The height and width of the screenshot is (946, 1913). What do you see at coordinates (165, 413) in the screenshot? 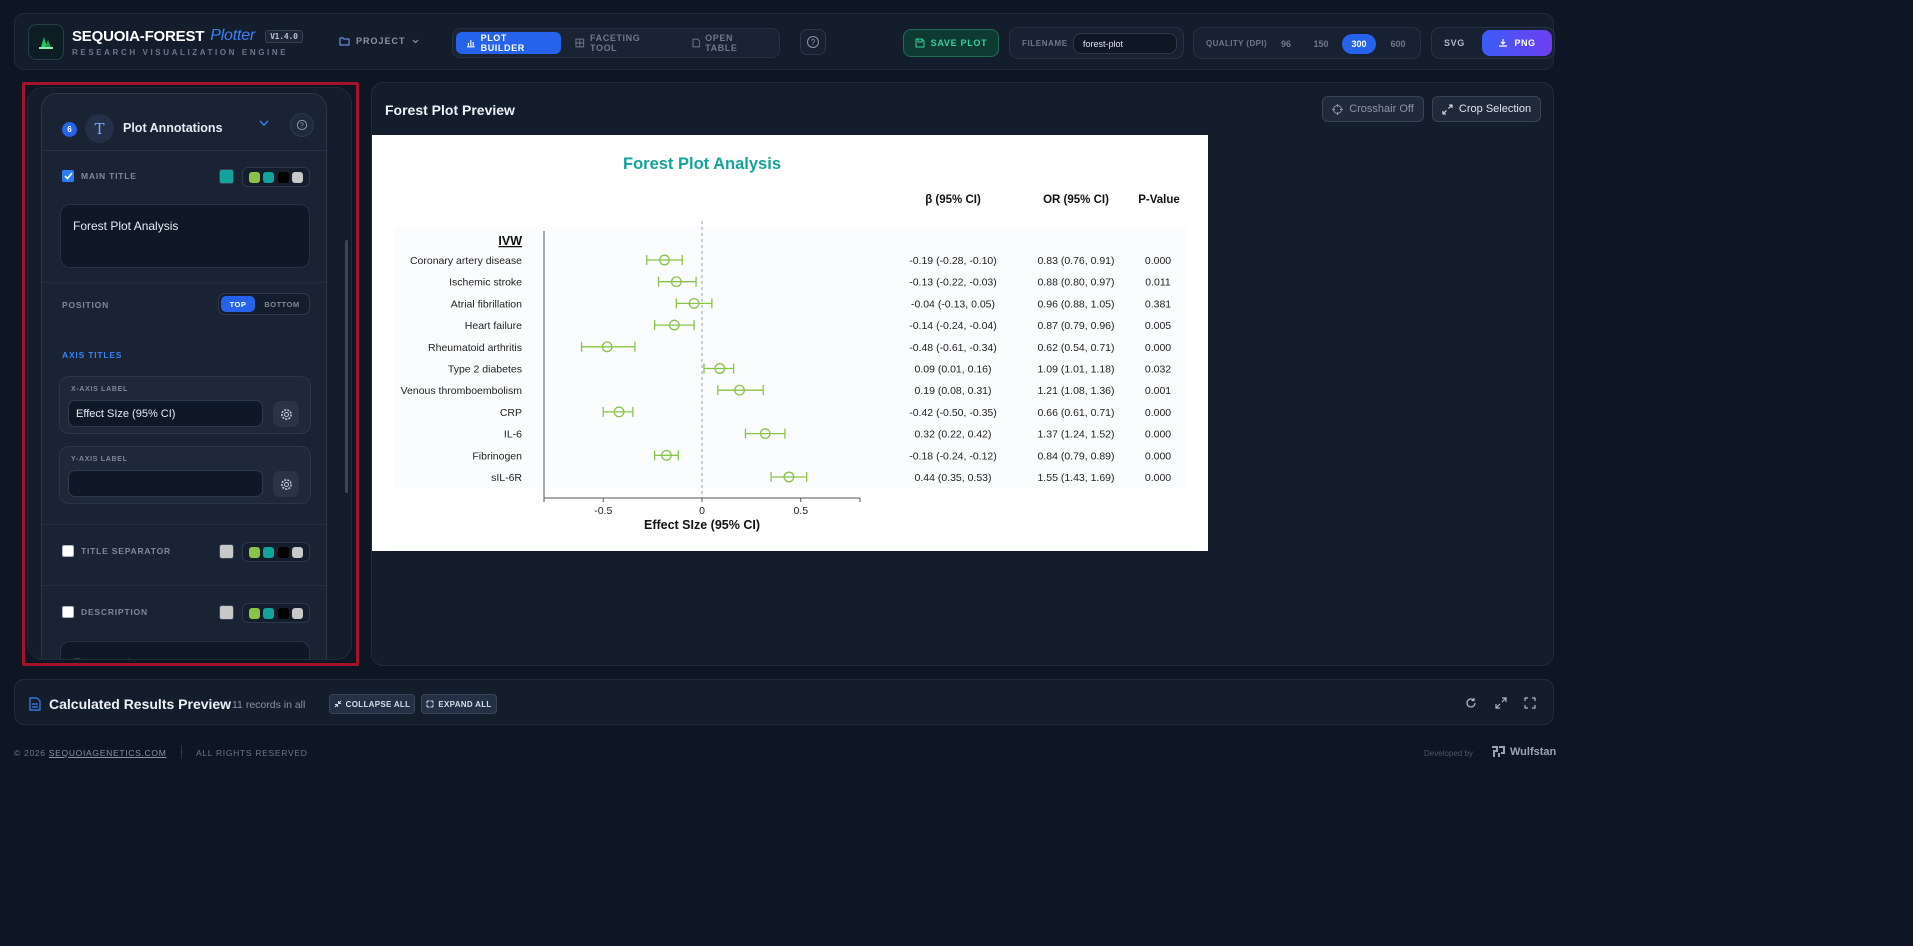
I see `x-axis-label-input: Effect SIze (95% CI)` at bounding box center [165, 413].